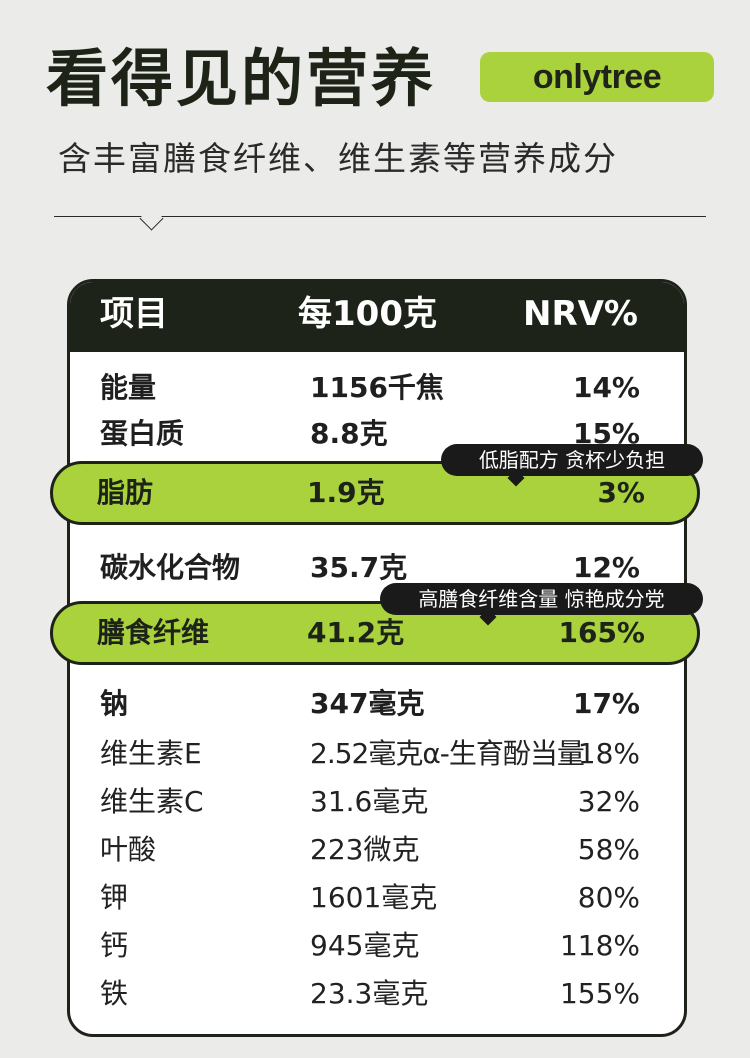 This screenshot has width=750, height=1058. I want to click on row-nrv: 3%, so click(621, 492).